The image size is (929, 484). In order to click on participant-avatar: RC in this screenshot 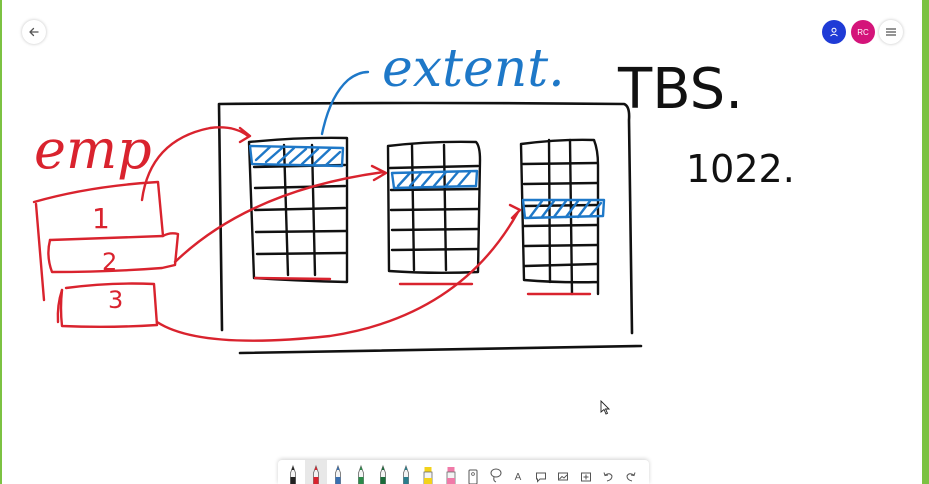, I will do `click(863, 32)`.